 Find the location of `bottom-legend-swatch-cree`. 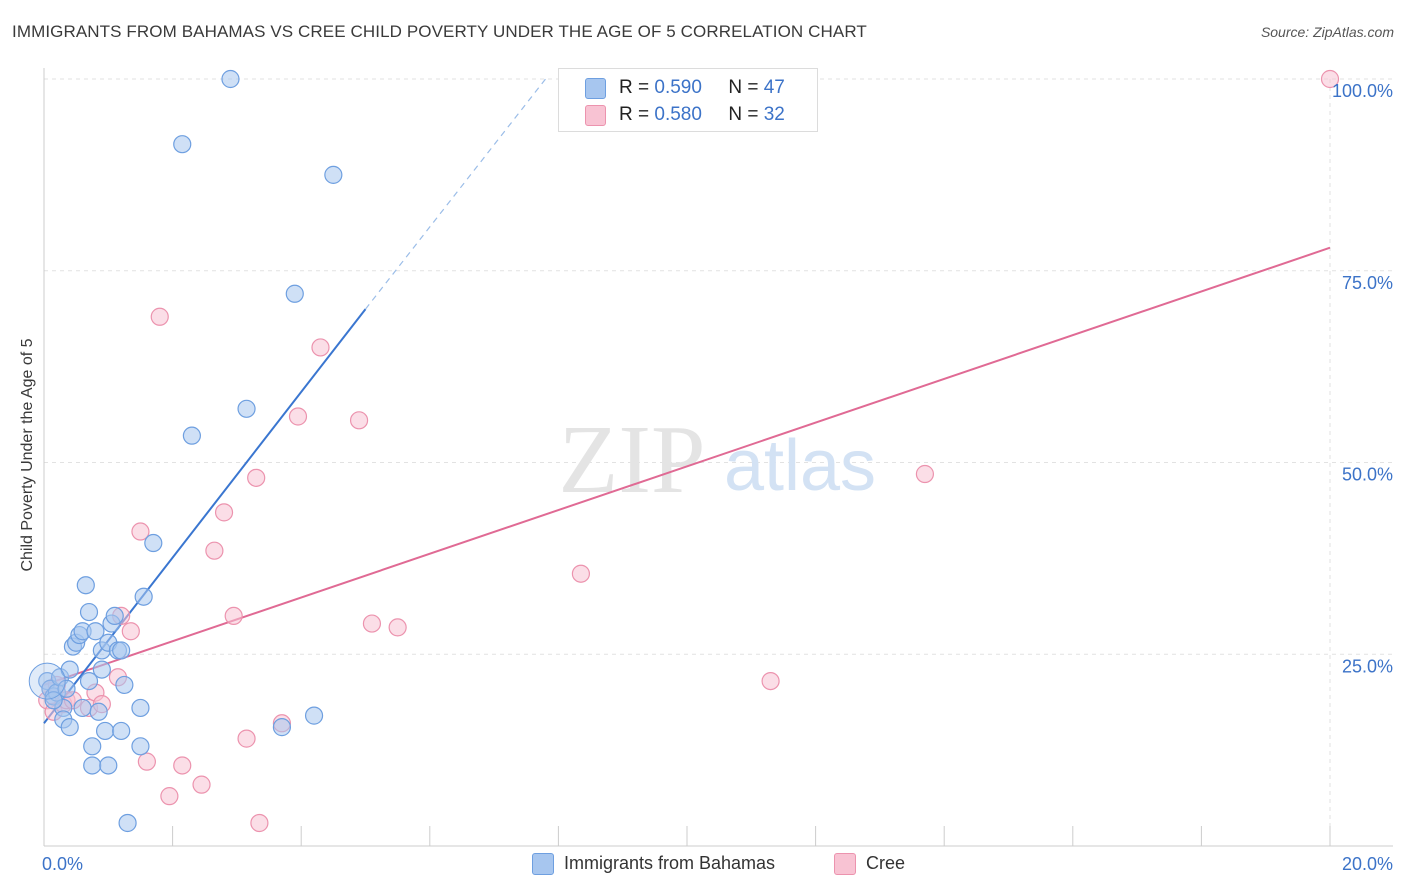

bottom-legend-swatch-cree is located at coordinates (845, 864).